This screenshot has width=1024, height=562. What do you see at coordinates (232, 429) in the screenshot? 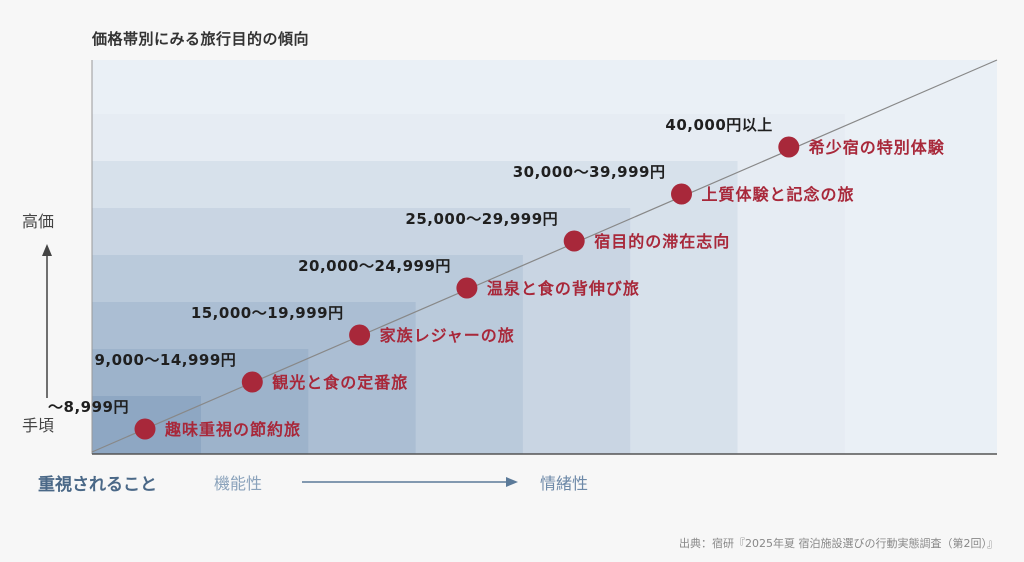
I see `purpose-label: 趣味重視の節約旅` at bounding box center [232, 429].